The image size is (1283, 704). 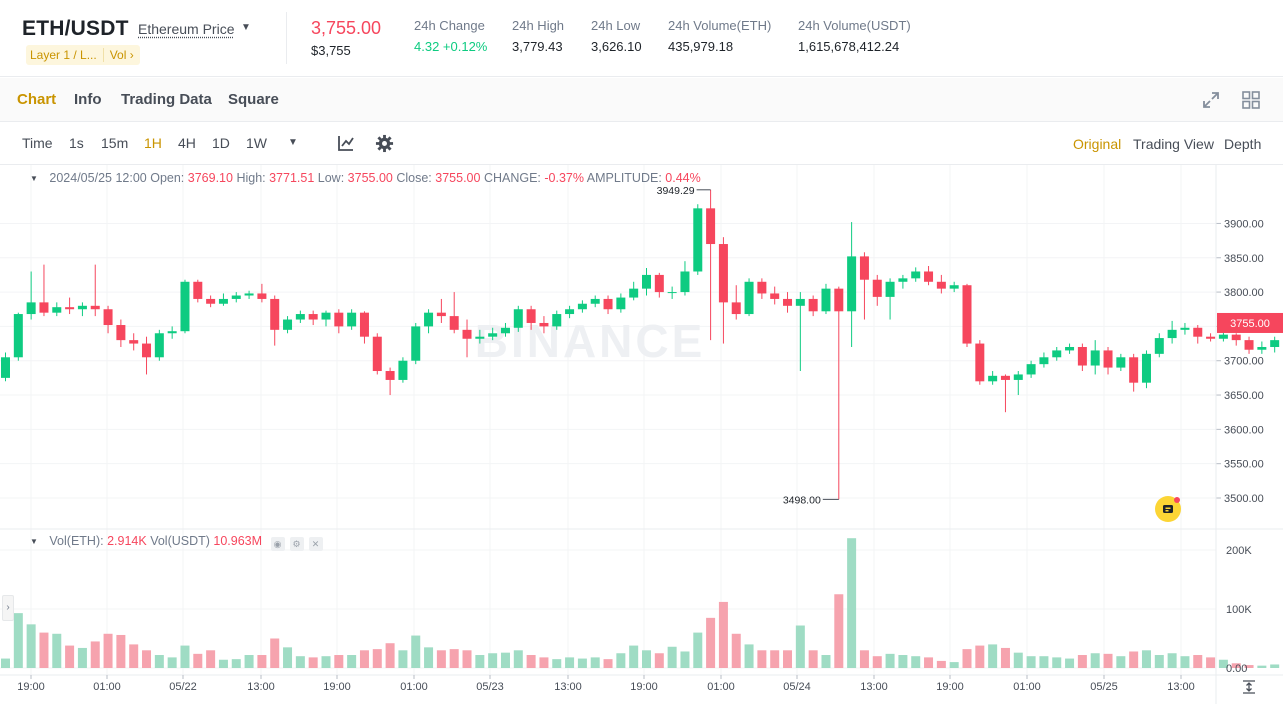 What do you see at coordinates (256, 143) in the screenshot?
I see `timeframe-1w: 1W` at bounding box center [256, 143].